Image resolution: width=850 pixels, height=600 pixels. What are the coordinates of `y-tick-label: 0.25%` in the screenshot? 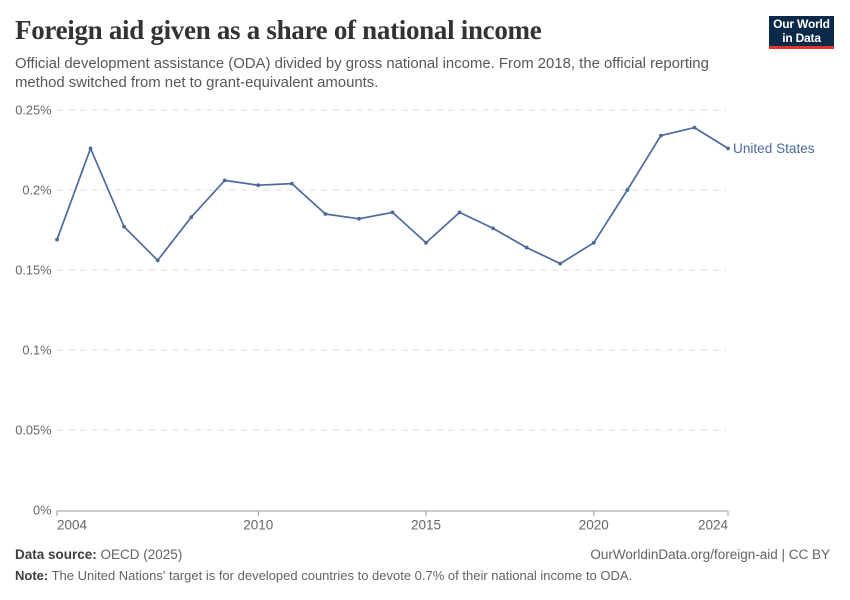 It's located at (33, 110).